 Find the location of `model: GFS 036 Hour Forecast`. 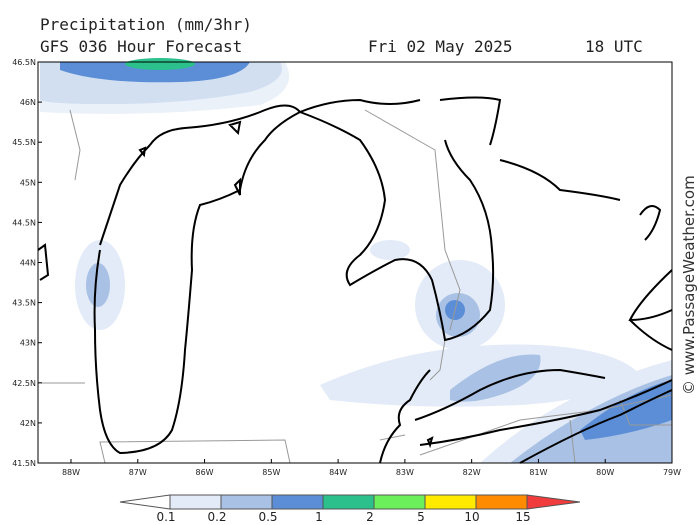

model: GFS 036 Hour Forecast is located at coordinates (141, 46).